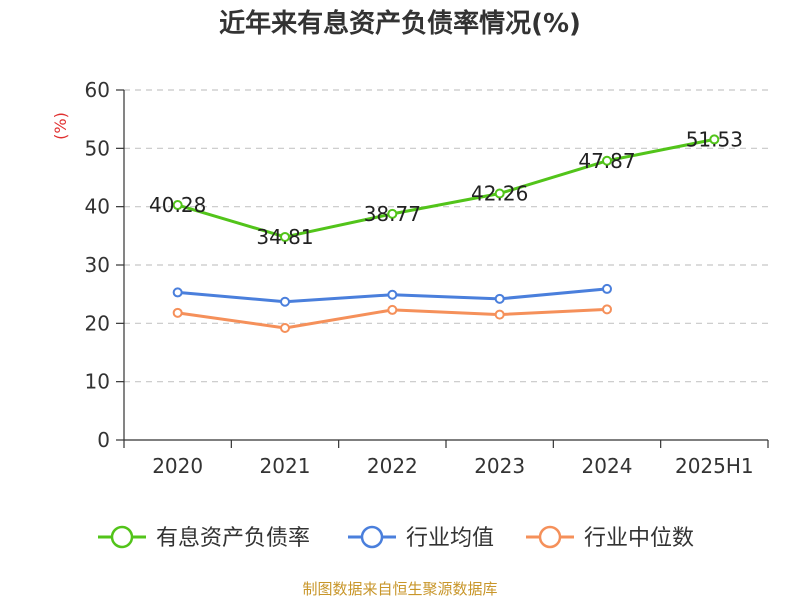 This screenshot has height=600, width=800. I want to click on y-axis-unit-label: (%), so click(60, 126).